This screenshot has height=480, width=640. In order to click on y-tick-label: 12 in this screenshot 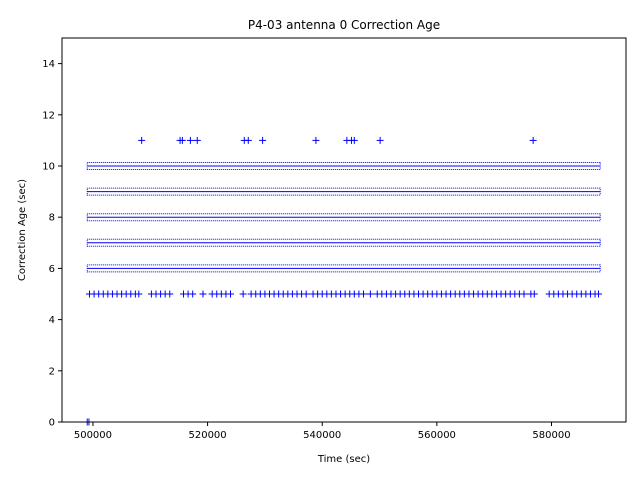, I will do `click(48, 115)`.